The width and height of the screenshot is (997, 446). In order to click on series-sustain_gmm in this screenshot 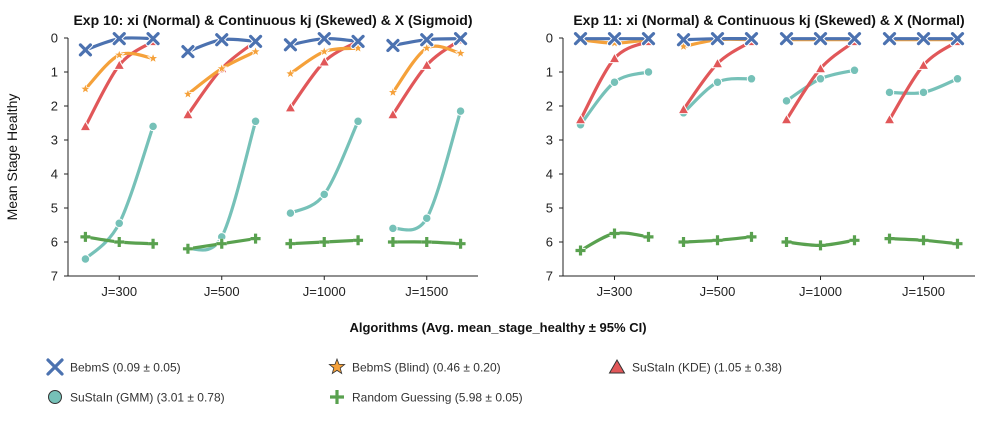, I will do `click(273, 185)`.